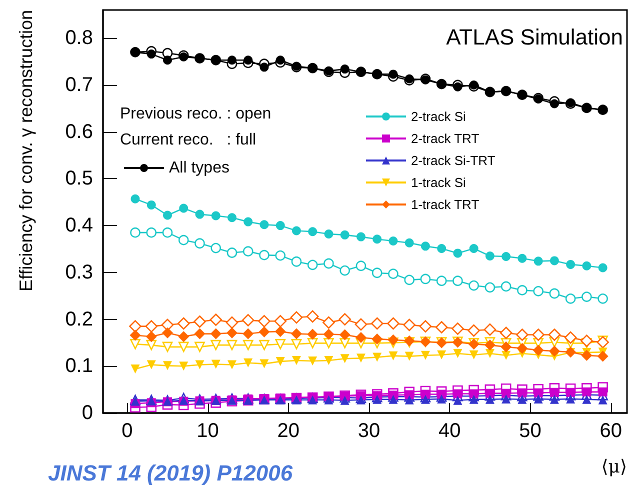 This screenshot has width=637, height=485. What do you see at coordinates (79, 366) in the screenshot?
I see `y-tick-label: 0.1` at bounding box center [79, 366].